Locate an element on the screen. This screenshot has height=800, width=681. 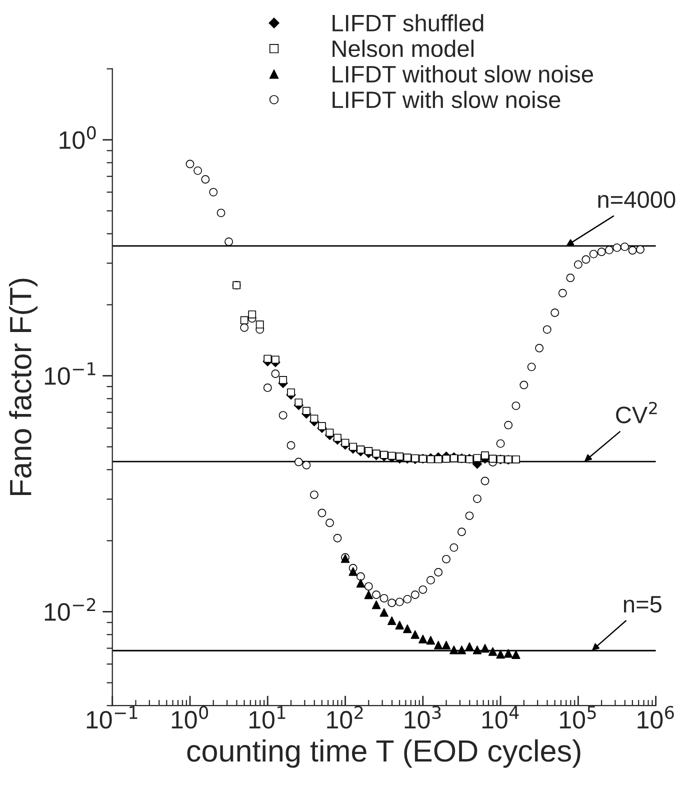
annotation: n=5 is located at coordinates (643, 604).